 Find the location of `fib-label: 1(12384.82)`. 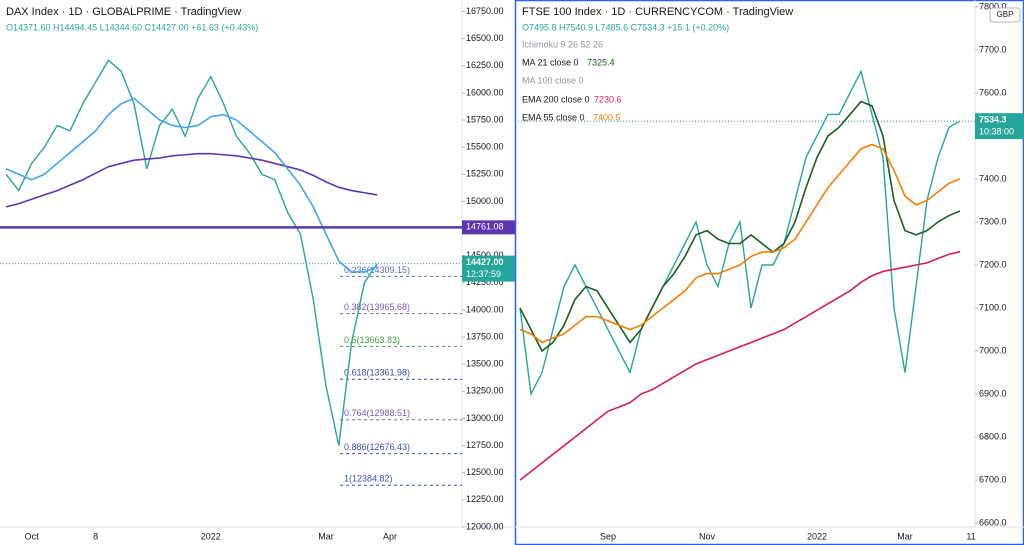

fib-label: 1(12384.82) is located at coordinates (368, 479).